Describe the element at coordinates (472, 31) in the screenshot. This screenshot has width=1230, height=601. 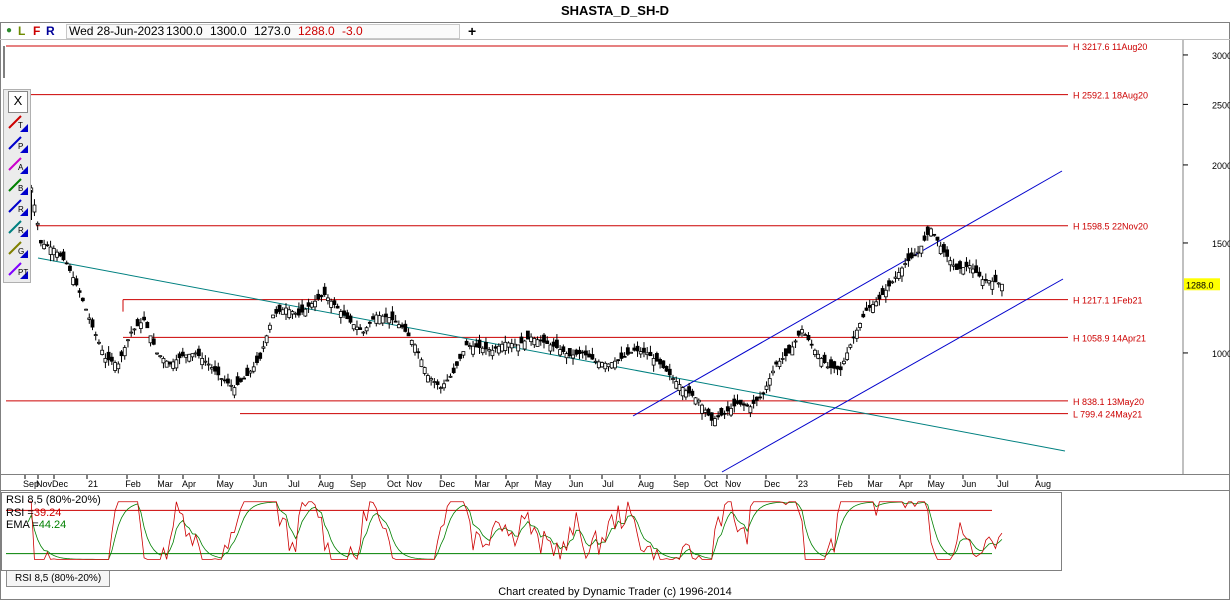
I see `add-button: +` at that location.